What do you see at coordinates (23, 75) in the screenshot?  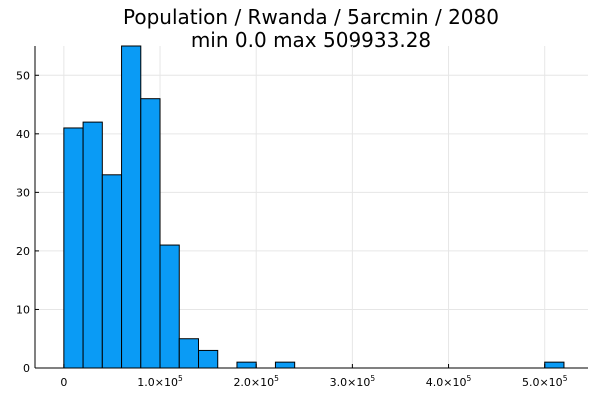 I see `y-tick-label-5: 50` at bounding box center [23, 75].